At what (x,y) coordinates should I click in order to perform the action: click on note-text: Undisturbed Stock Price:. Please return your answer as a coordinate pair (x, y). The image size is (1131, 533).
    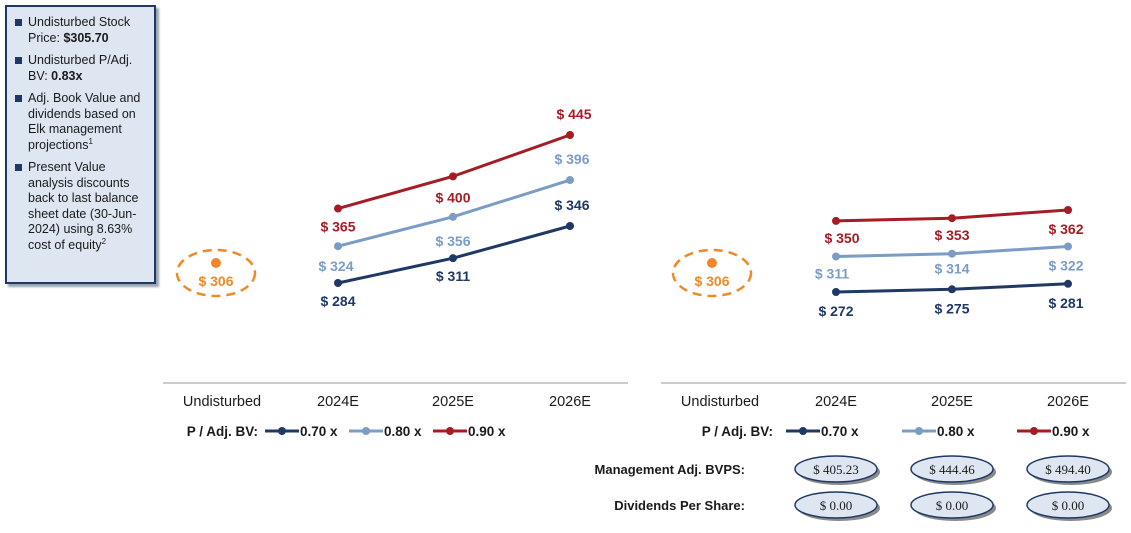
    Looking at the image, I should click on (79, 30).